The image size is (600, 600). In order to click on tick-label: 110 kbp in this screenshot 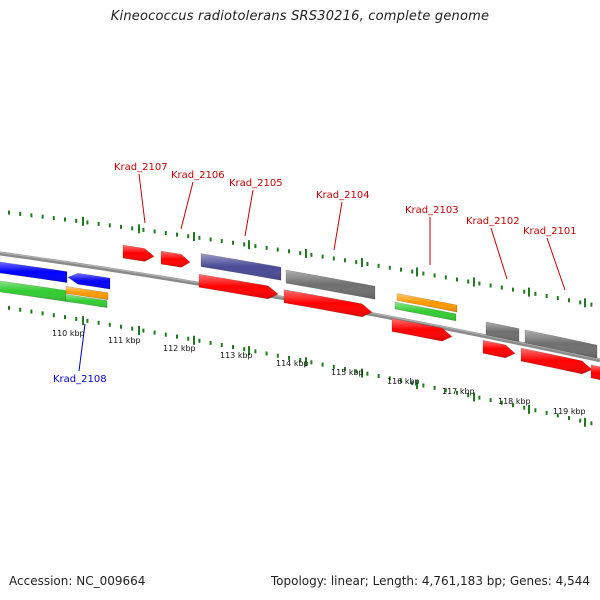, I will do `click(68, 333)`.